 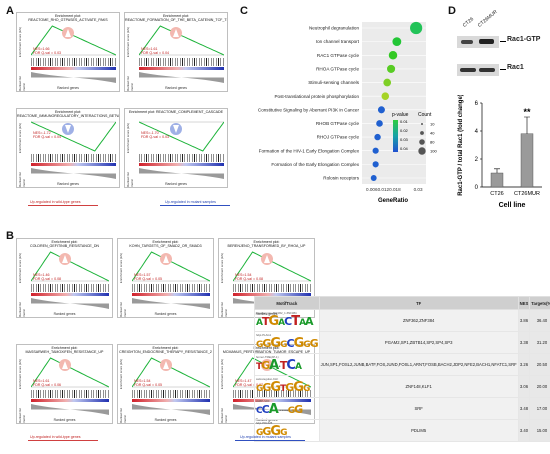 I want to click on x-tick-label: CT26, so click(x=496, y=194).